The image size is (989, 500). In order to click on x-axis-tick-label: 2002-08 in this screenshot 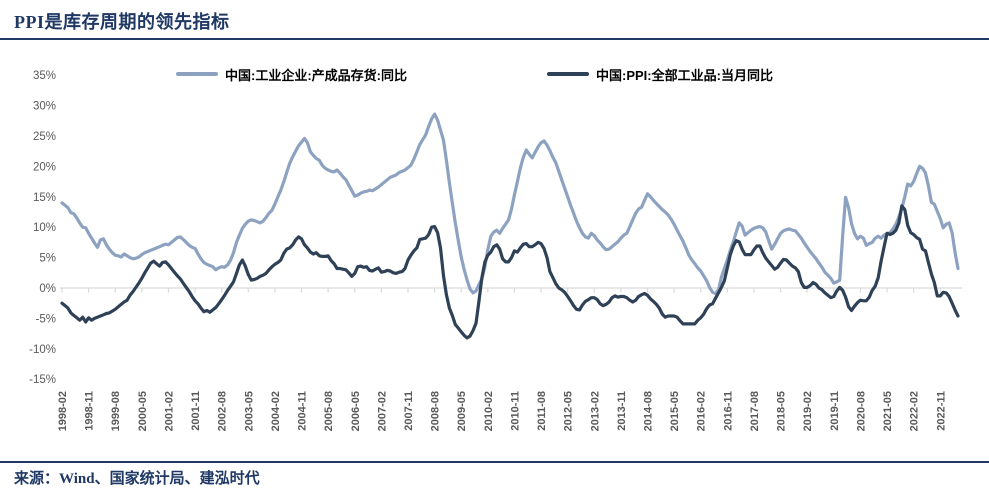, I will do `click(223, 411)`.